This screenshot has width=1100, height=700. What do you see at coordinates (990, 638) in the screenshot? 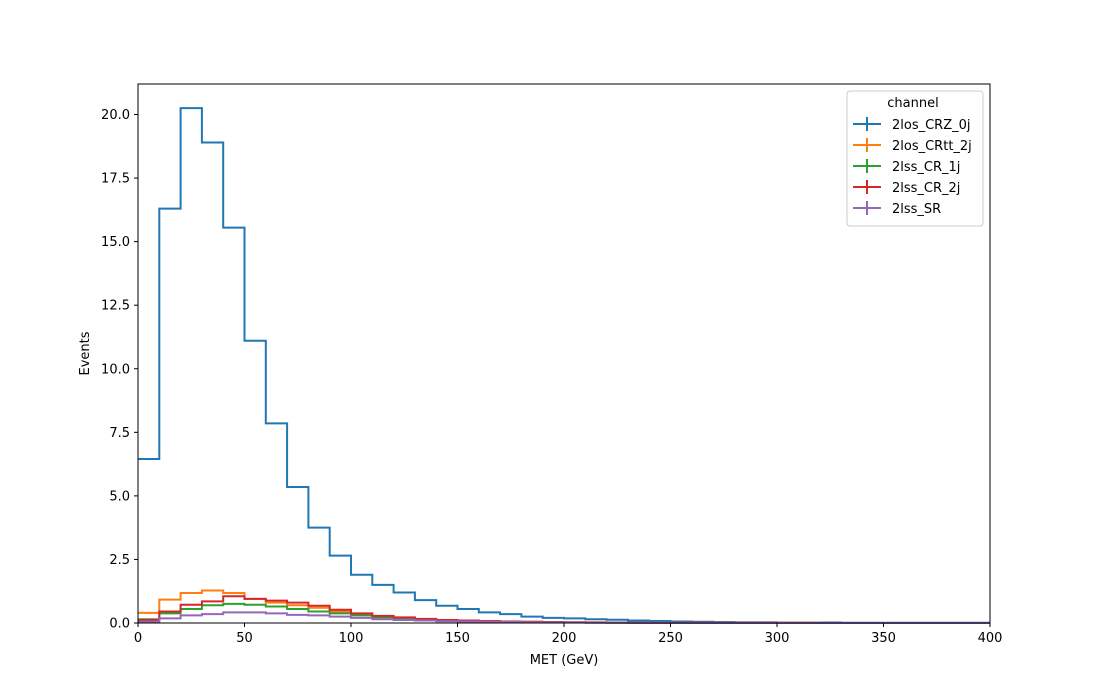
I see `x-tick-label: 400` at bounding box center [990, 638].